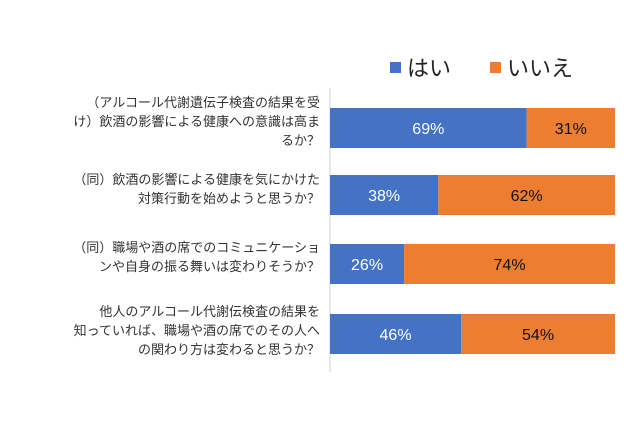 The image size is (630, 430). Describe the element at coordinates (196, 189) in the screenshot. I see `category-label-1: （同）飲酒の影響による健康を気にかけた対策行動を始めようと思うか？` at that location.